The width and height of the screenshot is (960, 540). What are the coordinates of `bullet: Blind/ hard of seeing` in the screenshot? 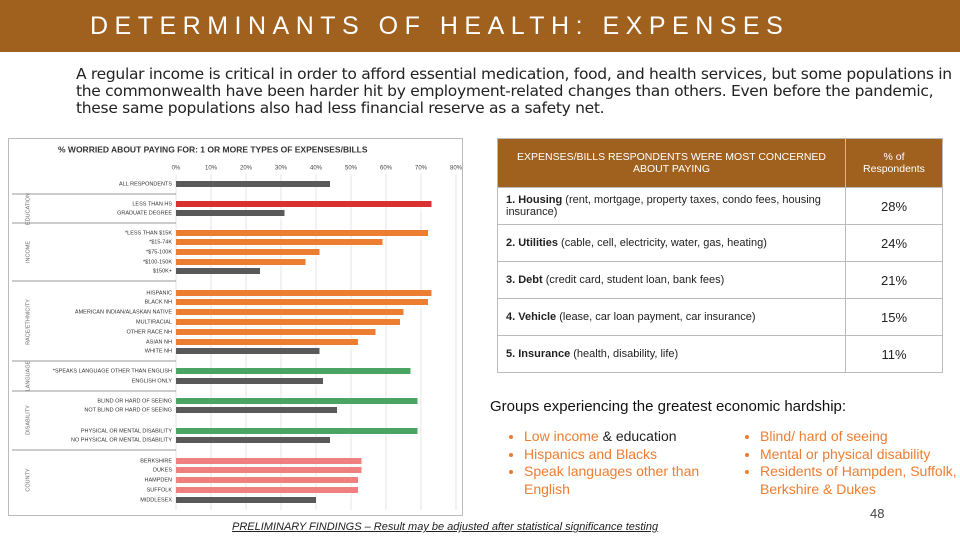 It's located at (860, 437).